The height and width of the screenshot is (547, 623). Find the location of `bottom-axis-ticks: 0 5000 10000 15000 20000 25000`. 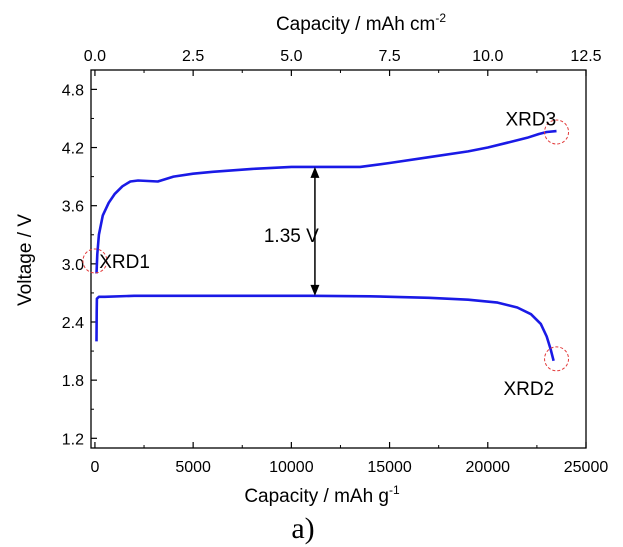

bottom-axis-ticks: 0 5000 10000 15000 20000 25000 is located at coordinates (349, 459).